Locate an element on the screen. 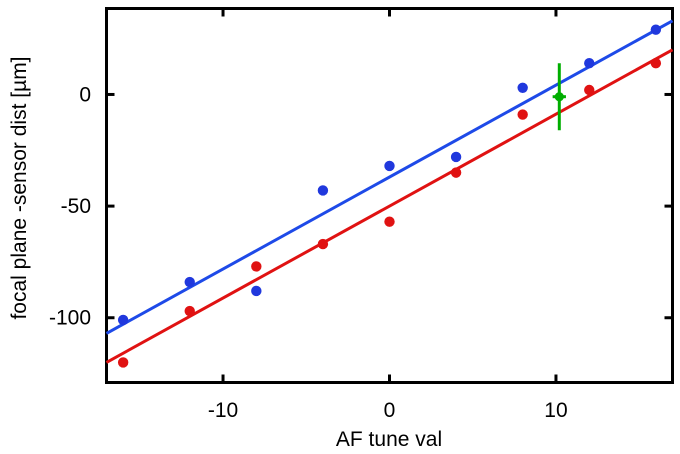 The image size is (680, 454). green-point-with-error-marker is located at coordinates (559, 97).